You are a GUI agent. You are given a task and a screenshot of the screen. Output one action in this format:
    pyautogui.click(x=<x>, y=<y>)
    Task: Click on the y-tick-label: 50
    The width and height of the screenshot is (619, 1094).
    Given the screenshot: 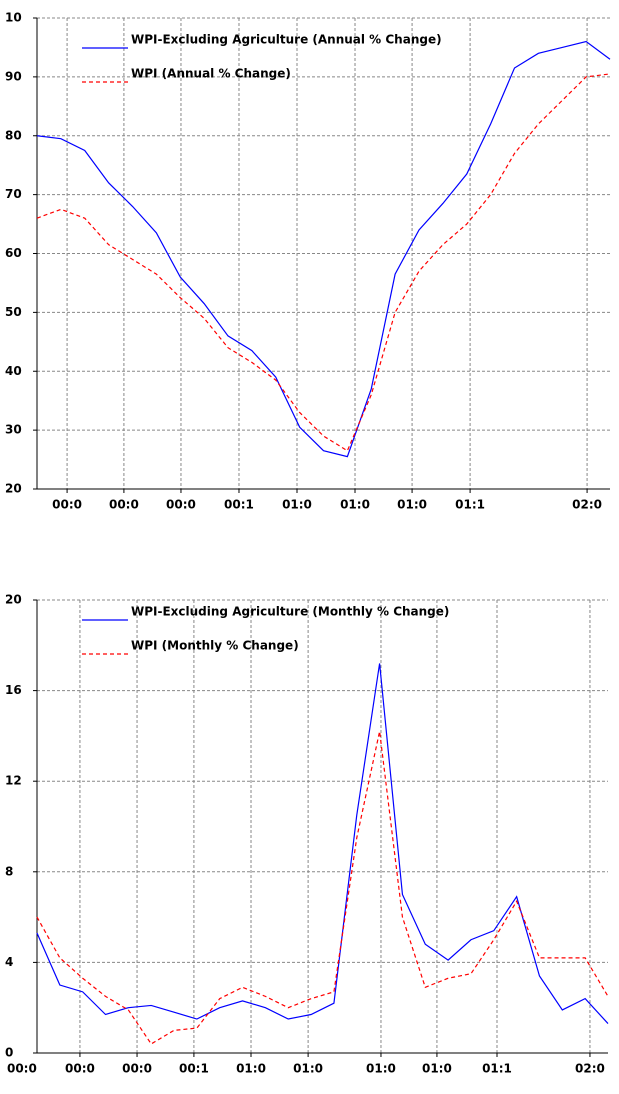 What is the action you would take?
    pyautogui.click(x=13, y=312)
    